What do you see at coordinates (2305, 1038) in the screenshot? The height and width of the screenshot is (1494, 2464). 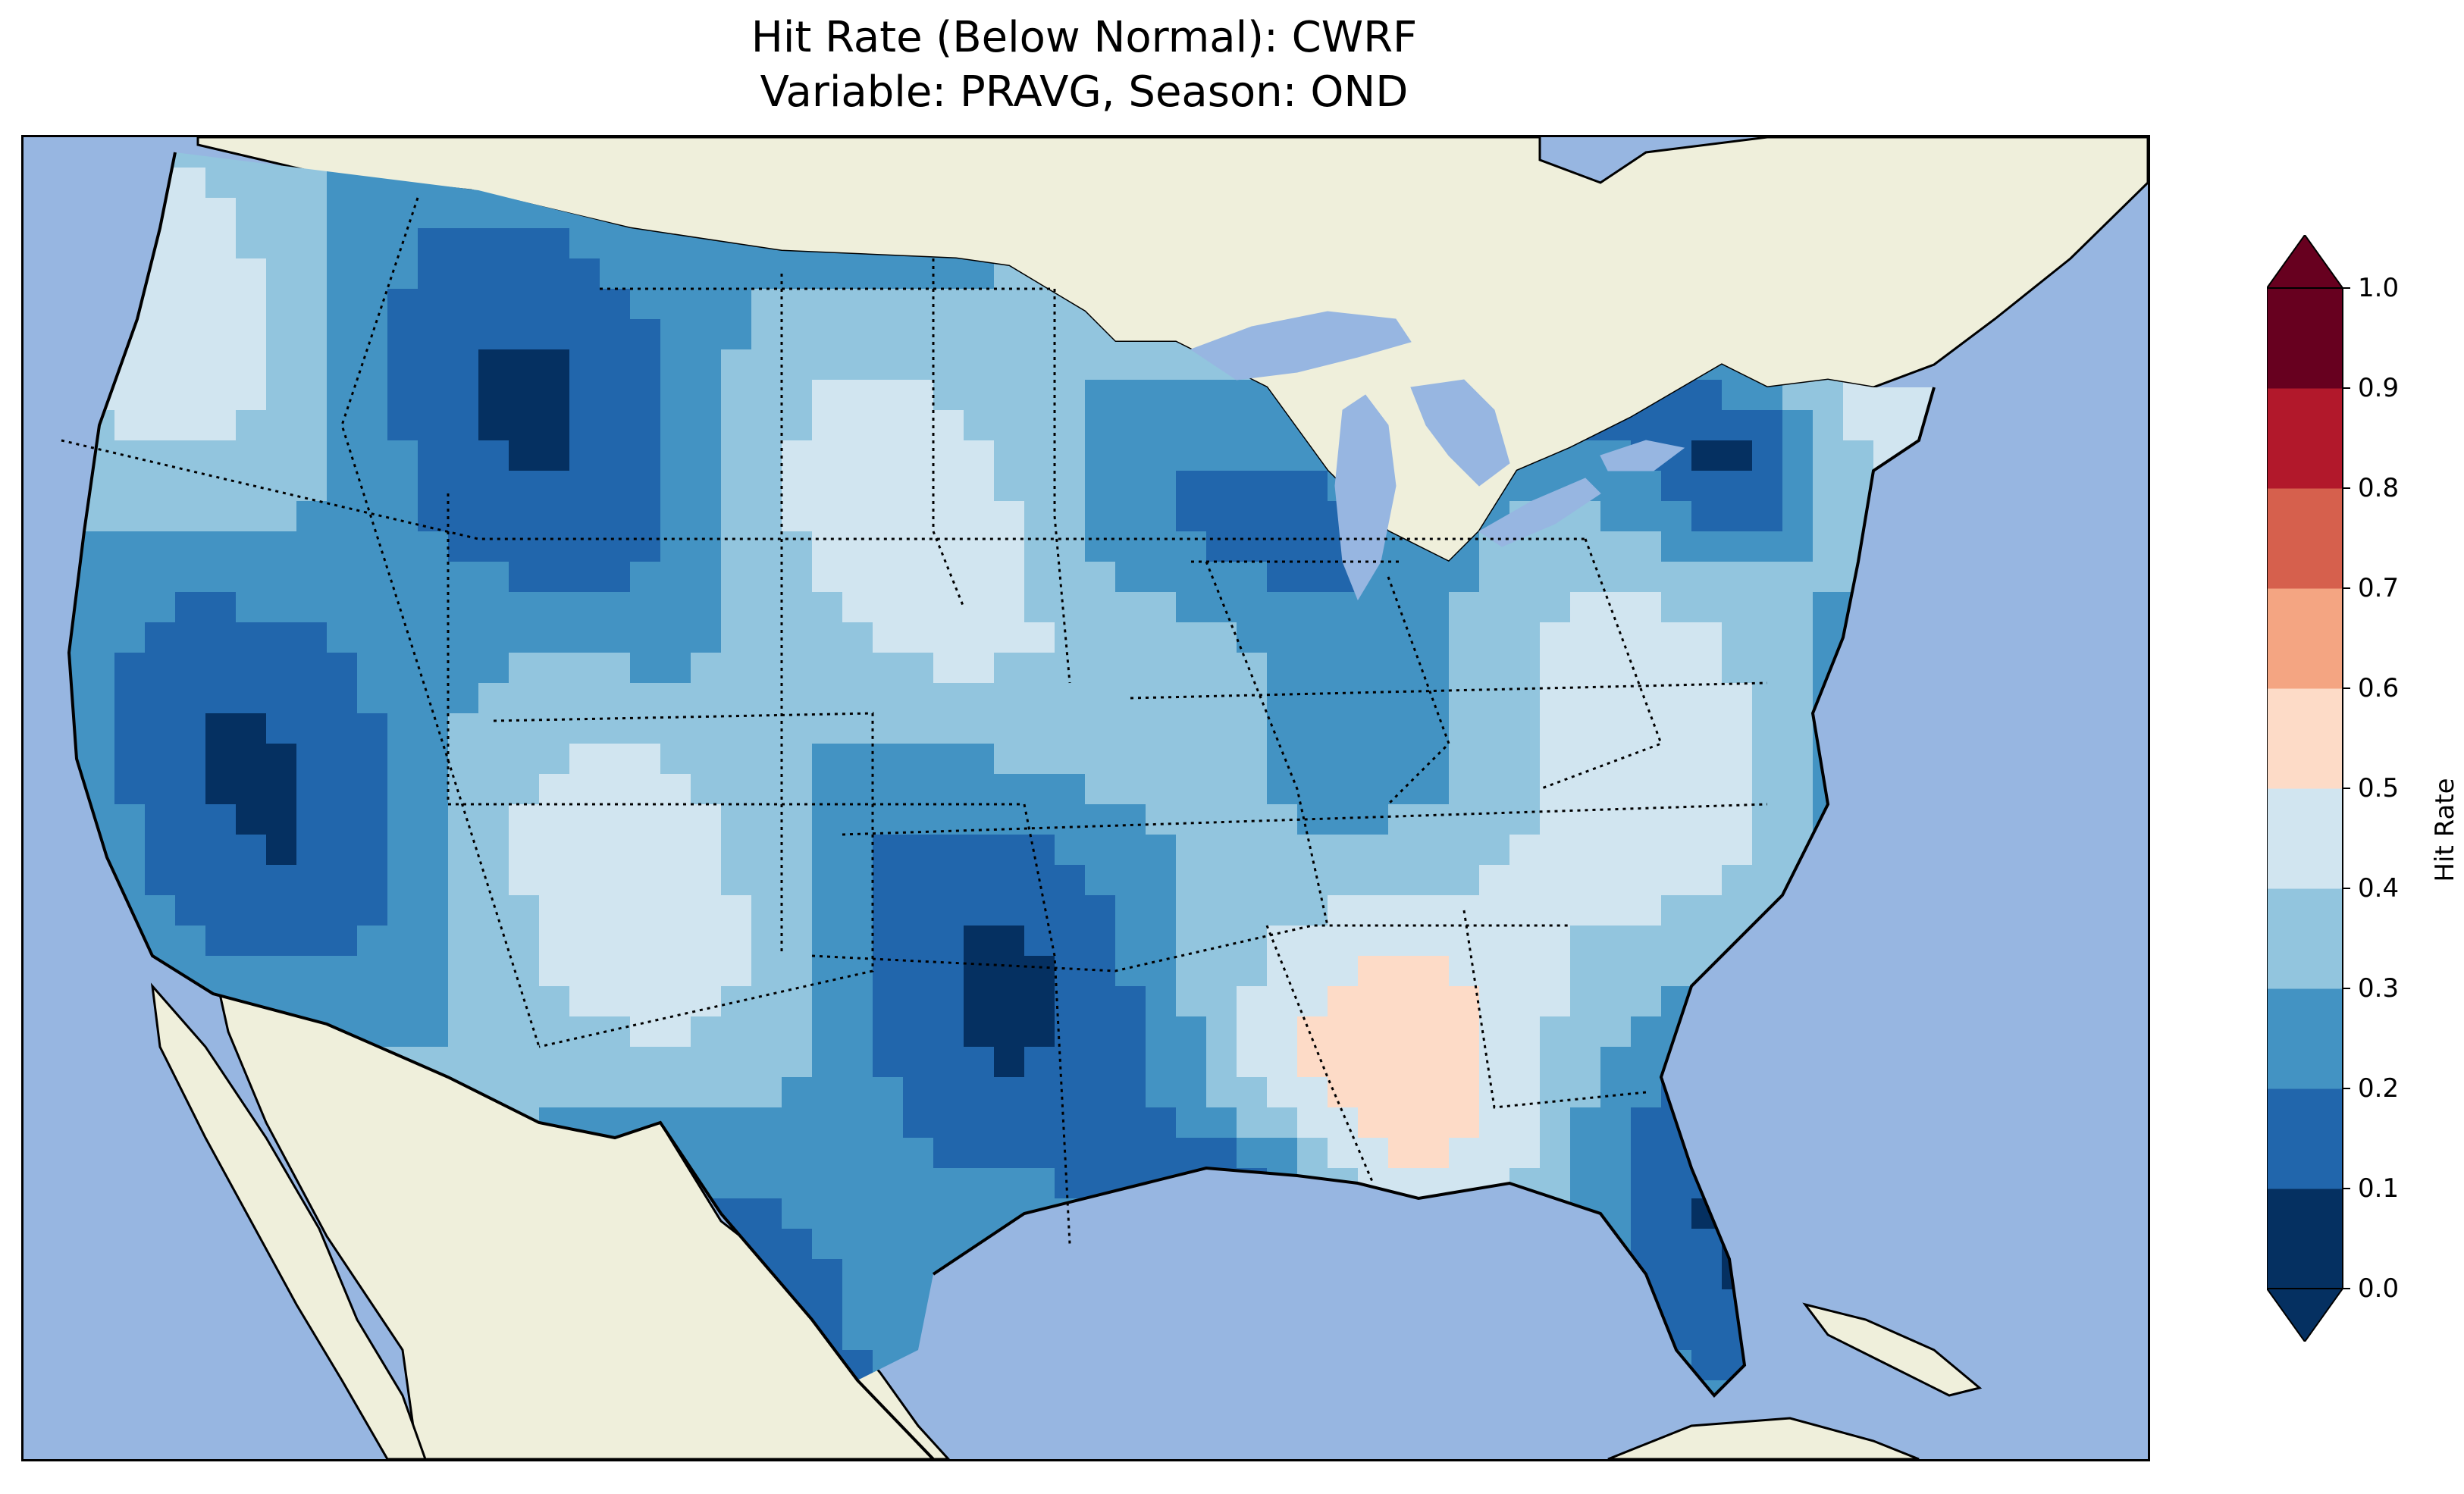 I see `colorbar-segment` at bounding box center [2305, 1038].